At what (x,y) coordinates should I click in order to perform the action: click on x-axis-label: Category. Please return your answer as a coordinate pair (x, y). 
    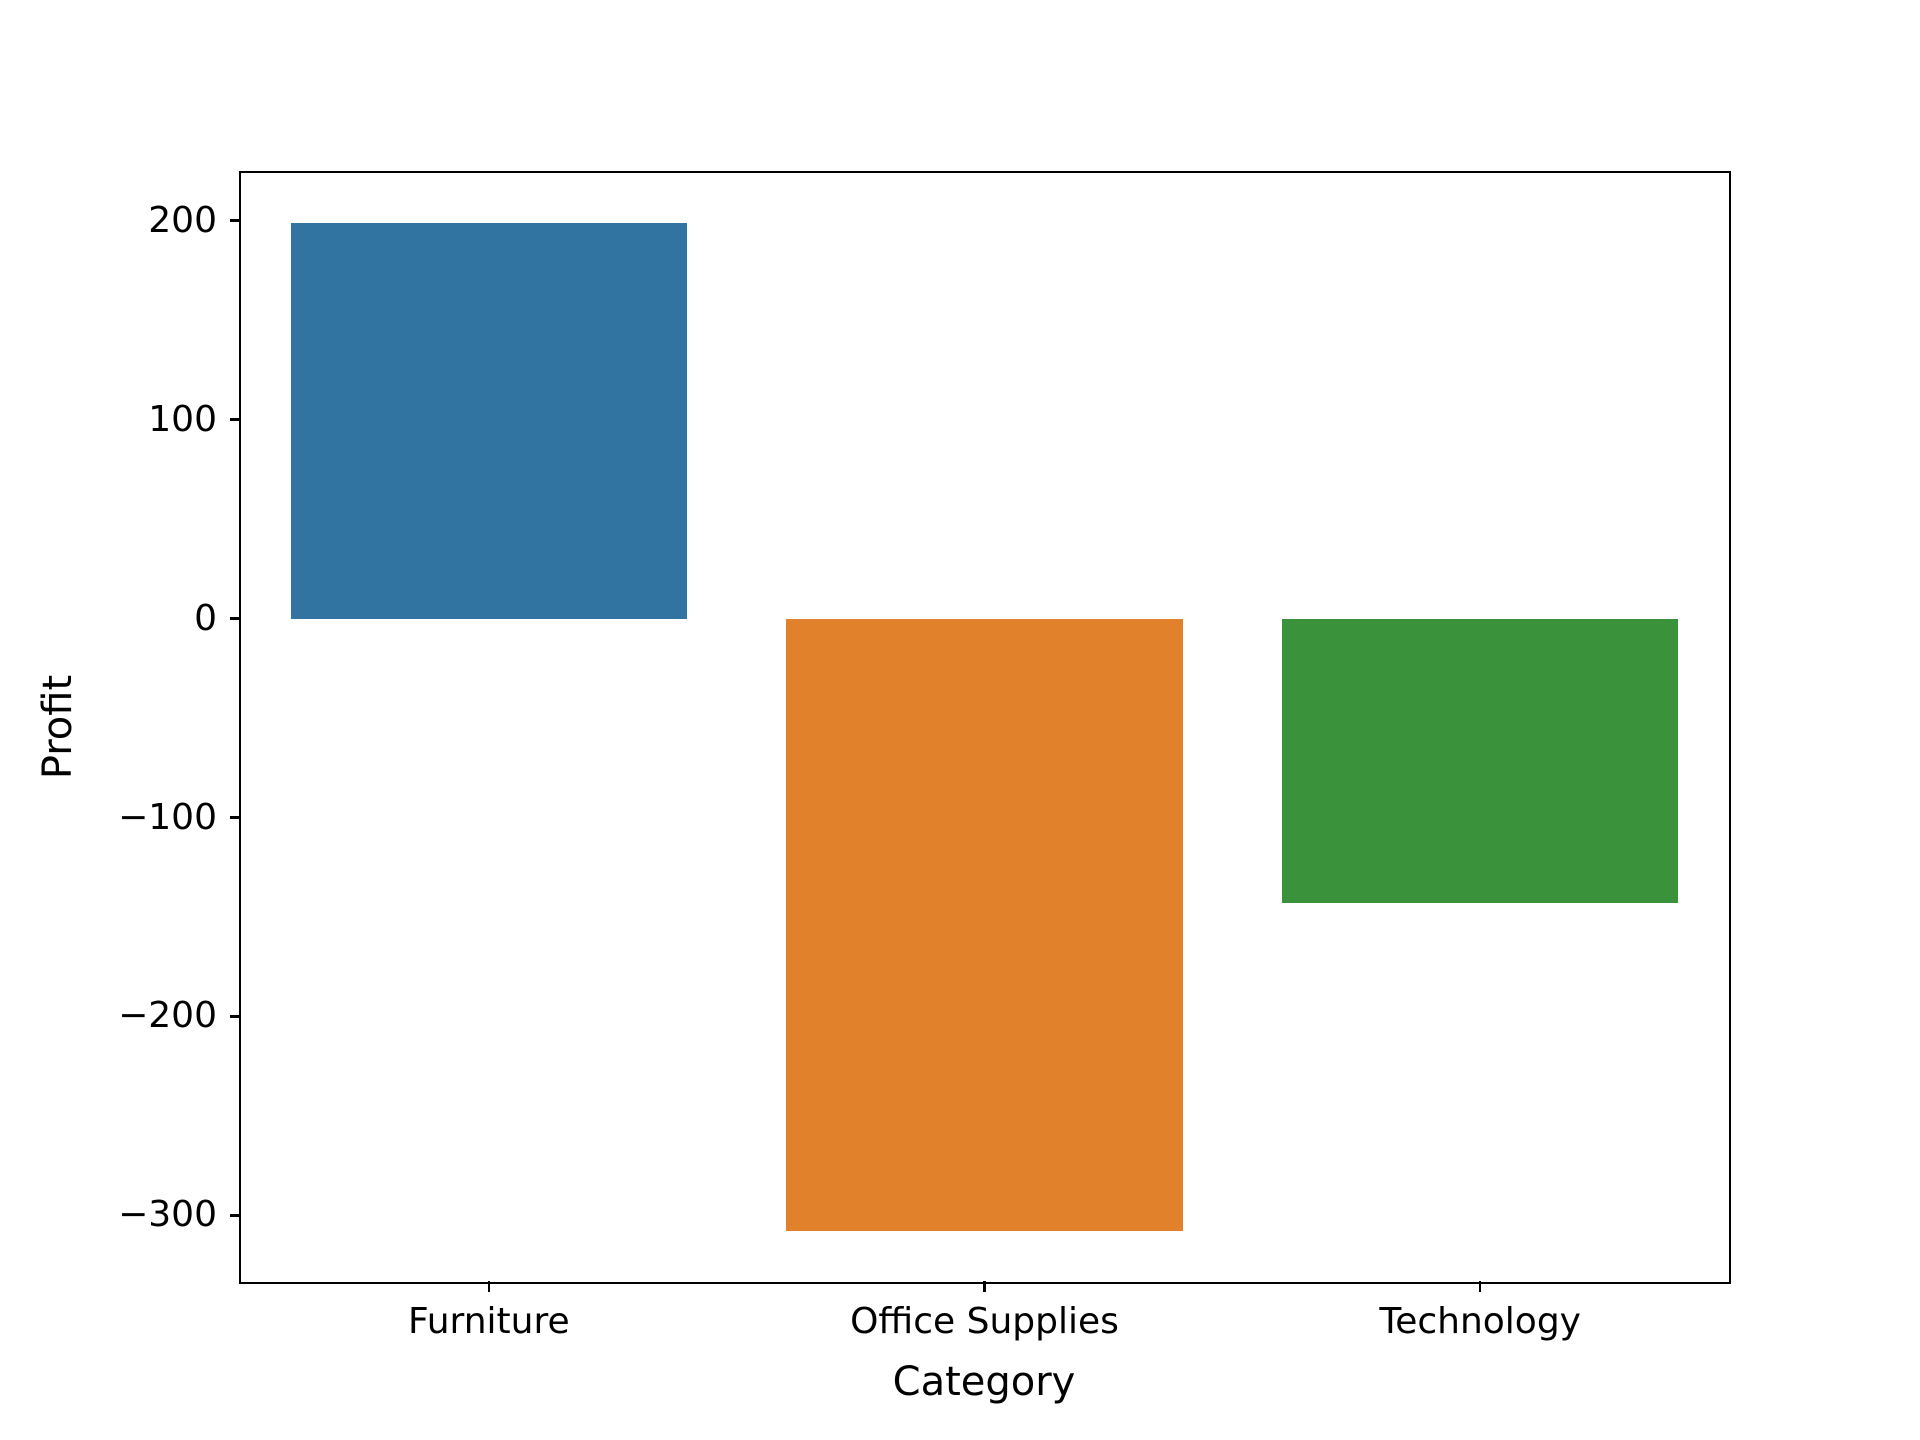
    Looking at the image, I should click on (984, 1382).